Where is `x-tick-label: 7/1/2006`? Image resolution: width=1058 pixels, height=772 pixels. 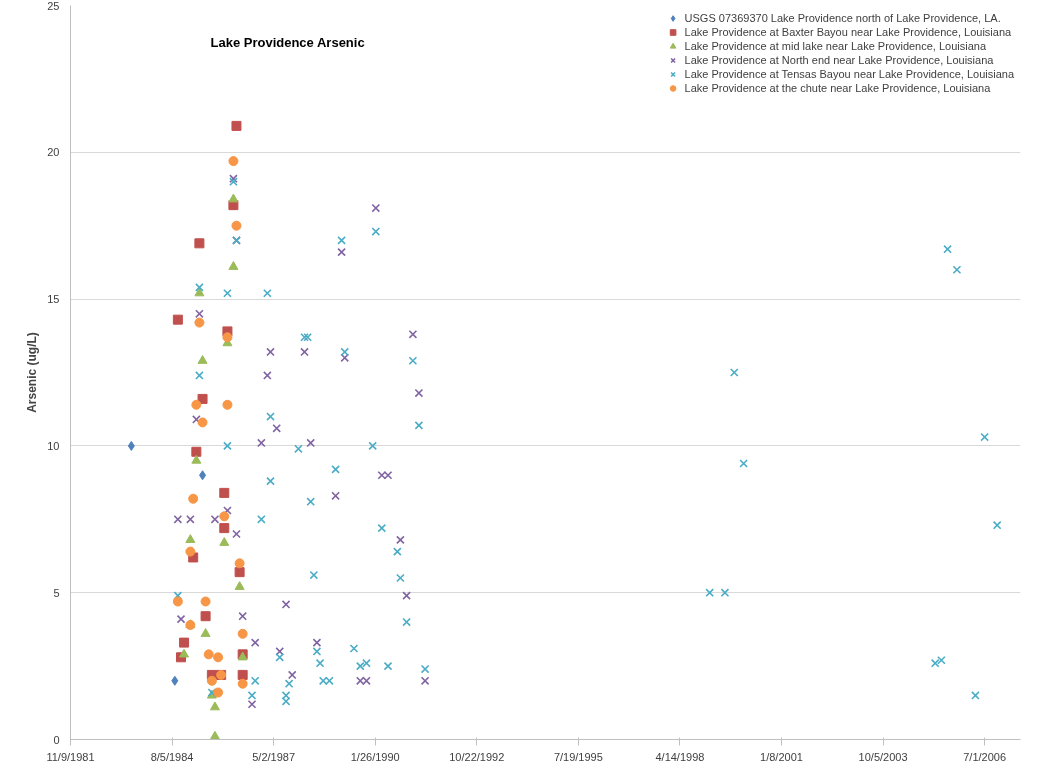 x-tick-label: 7/1/2006 is located at coordinates (985, 756).